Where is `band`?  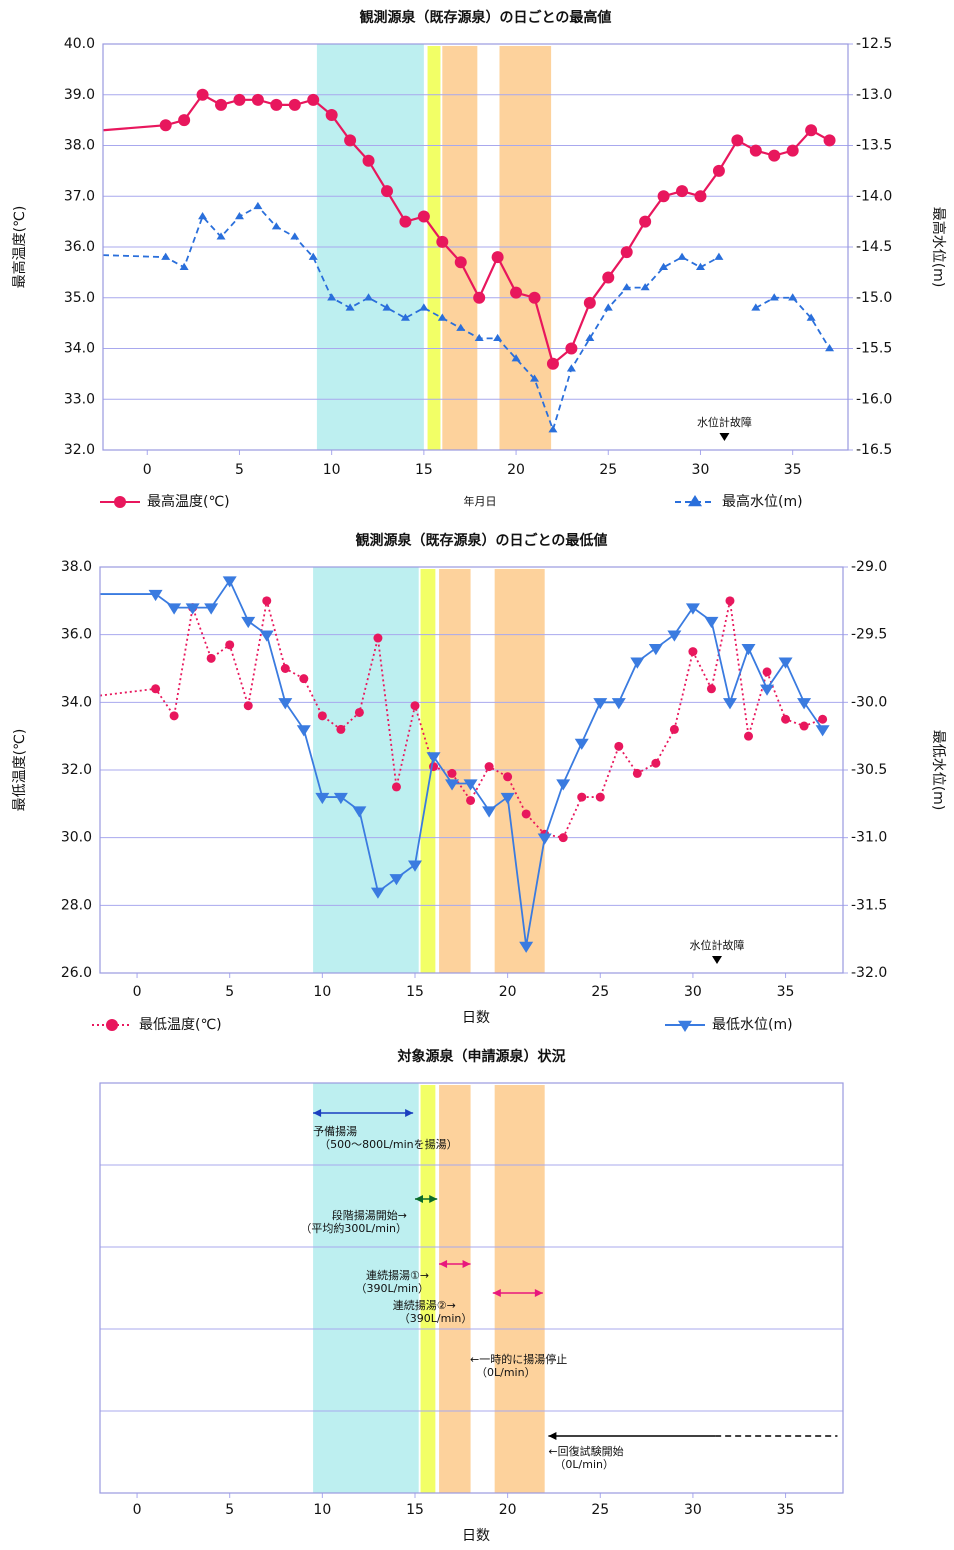 band is located at coordinates (428, 1289).